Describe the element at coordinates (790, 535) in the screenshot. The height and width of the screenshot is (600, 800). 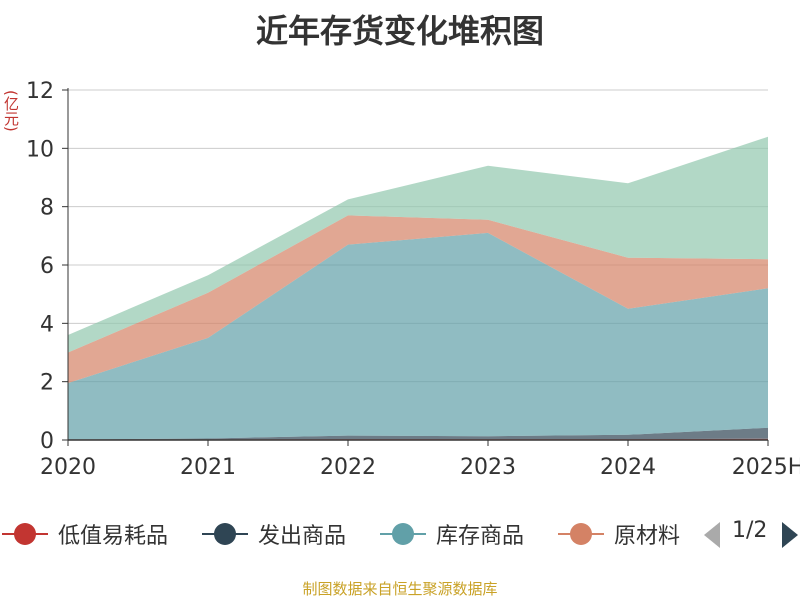
I see `pager-next-arrow-icon` at that location.